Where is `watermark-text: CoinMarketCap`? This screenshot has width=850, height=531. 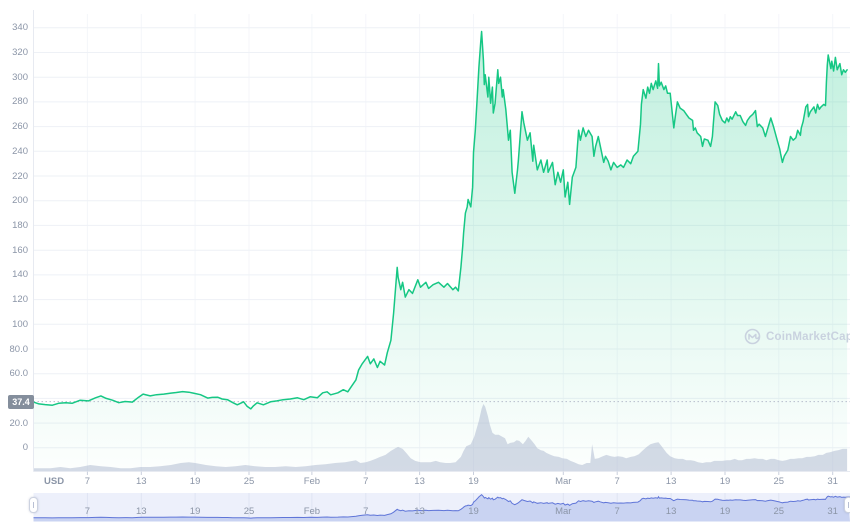
watermark-text: CoinMarketCap is located at coordinates (808, 336).